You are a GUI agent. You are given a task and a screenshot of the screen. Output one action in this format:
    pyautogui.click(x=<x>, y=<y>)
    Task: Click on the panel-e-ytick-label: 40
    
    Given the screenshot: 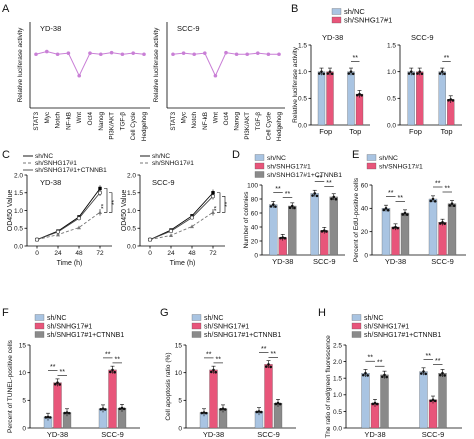 What is the action you would take?
    pyautogui.click(x=365, y=209)
    